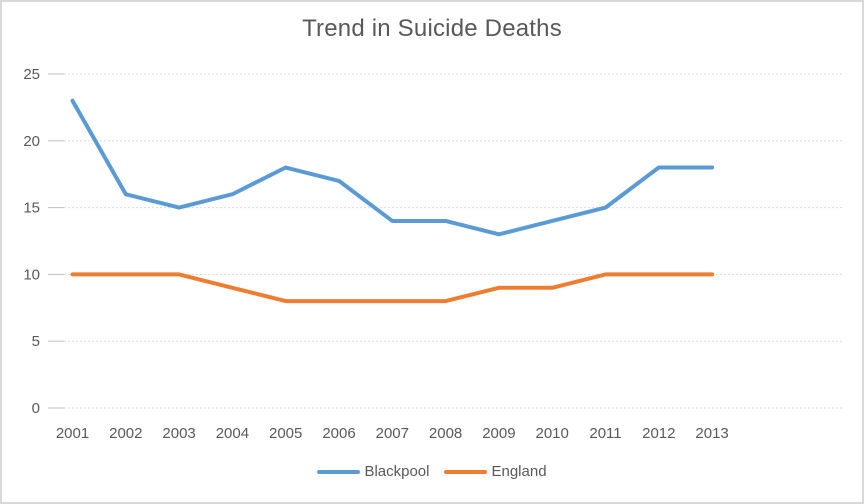 This screenshot has height=504, width=864. Describe the element at coordinates (466, 471) in the screenshot. I see `england-line-swatch` at that location.